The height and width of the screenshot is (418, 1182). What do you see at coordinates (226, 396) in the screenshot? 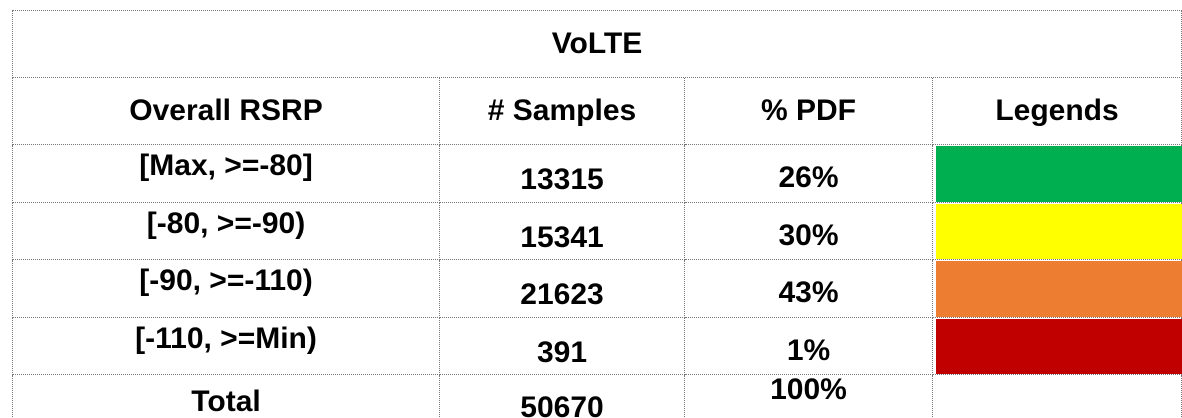
I see `total-label: Total` at bounding box center [226, 396].